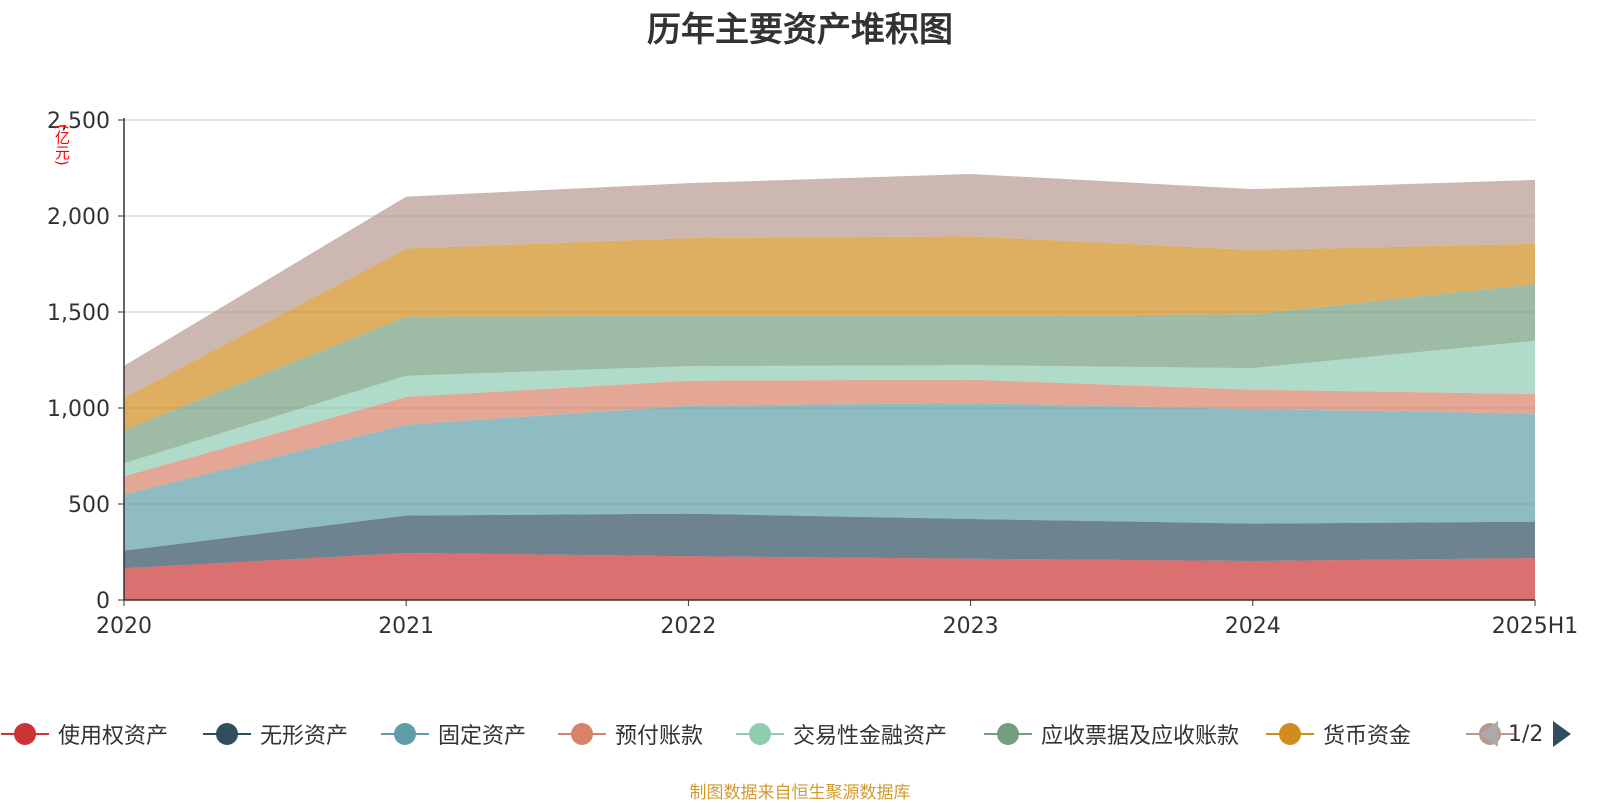 The height and width of the screenshot is (803, 1600). Describe the element at coordinates (800, 793) in the screenshot. I see `source-note: 制图数据来自恒生聚源数据库` at that location.